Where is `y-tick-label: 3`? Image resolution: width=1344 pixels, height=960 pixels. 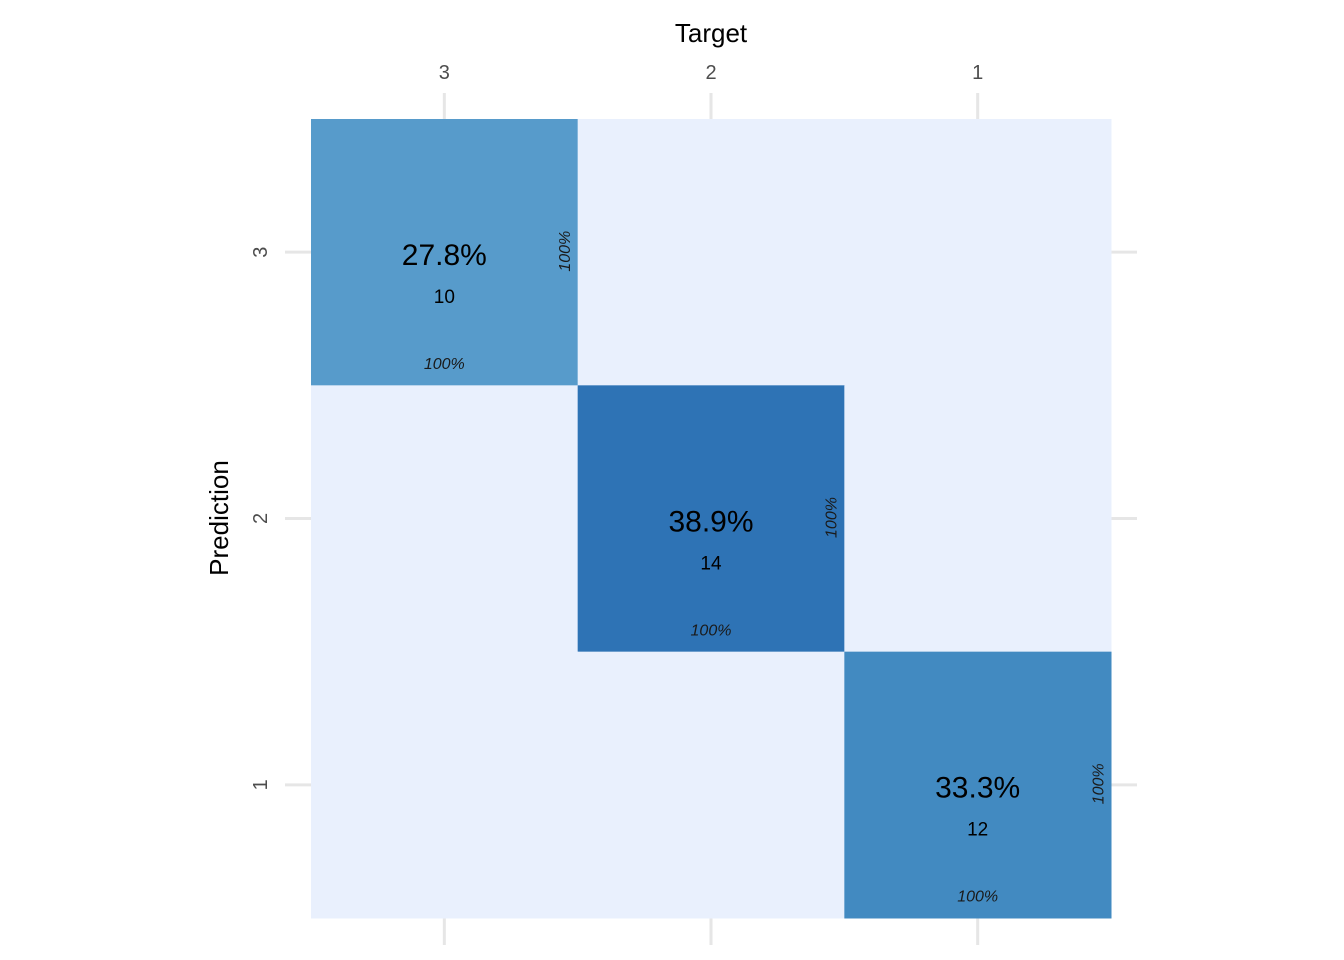 y-tick-label: 3 is located at coordinates (261, 252).